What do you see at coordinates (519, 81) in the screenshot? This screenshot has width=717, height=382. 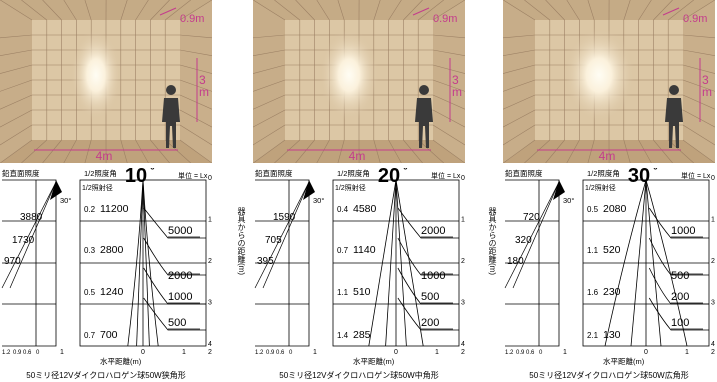 I see `left-wall` at bounding box center [519, 81].